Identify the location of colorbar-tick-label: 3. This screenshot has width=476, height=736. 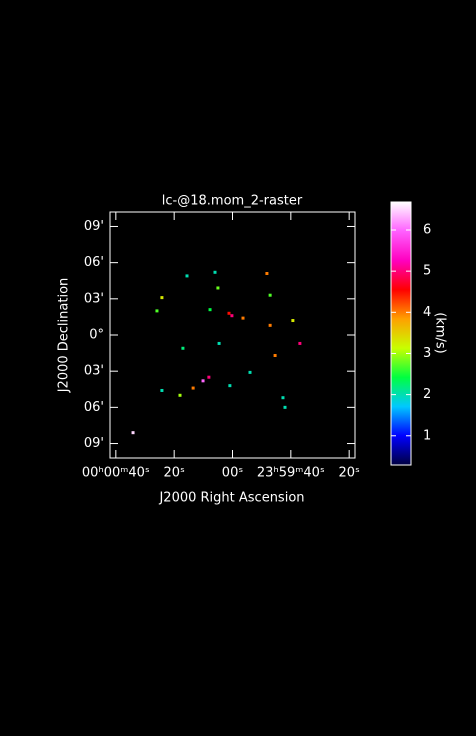
(427, 353).